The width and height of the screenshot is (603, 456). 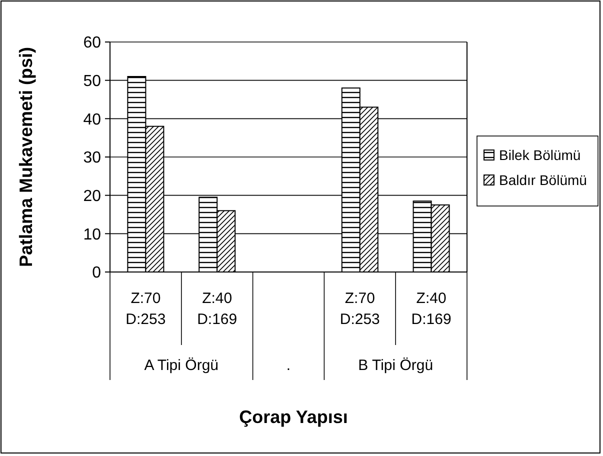 What do you see at coordinates (396, 365) in the screenshot?
I see `text: B Tipi Örgü` at bounding box center [396, 365].